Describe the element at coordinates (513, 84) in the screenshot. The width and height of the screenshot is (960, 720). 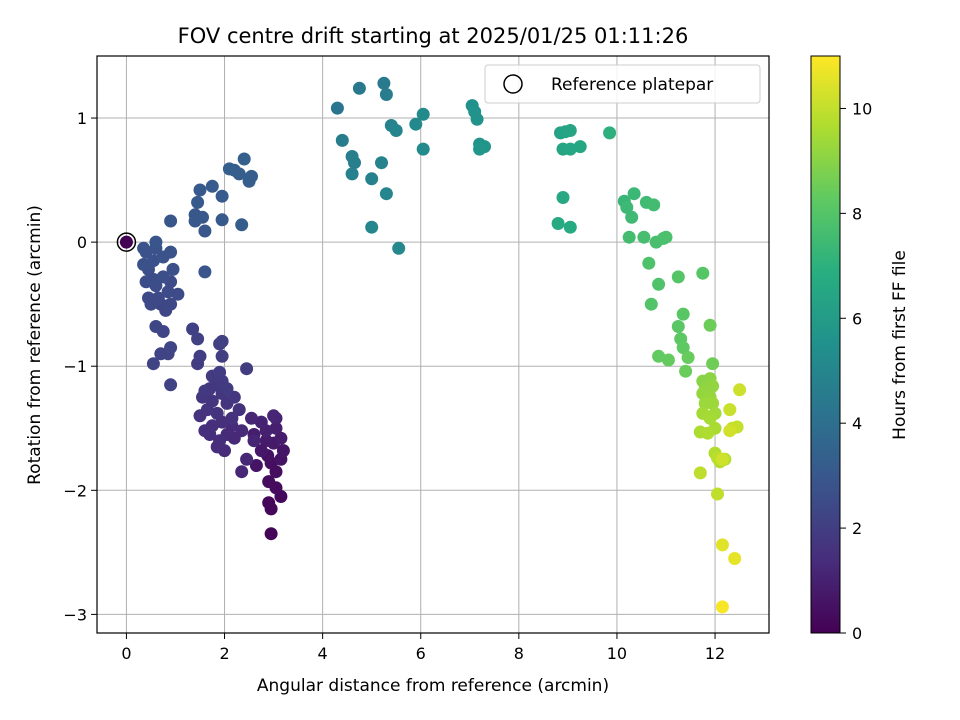
I see `legend-marker` at that location.